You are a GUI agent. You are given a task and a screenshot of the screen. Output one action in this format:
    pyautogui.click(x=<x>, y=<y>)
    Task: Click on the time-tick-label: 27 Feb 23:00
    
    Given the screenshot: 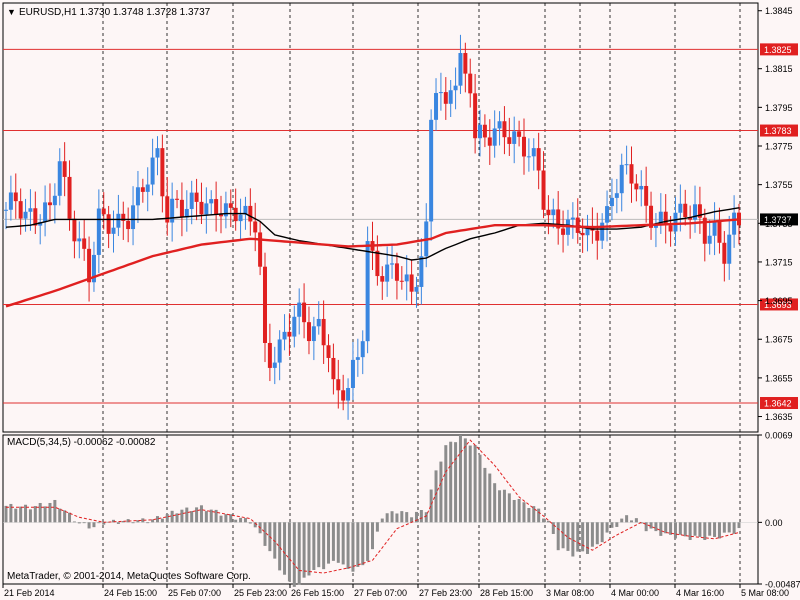 What is the action you would take?
    pyautogui.click(x=445, y=593)
    